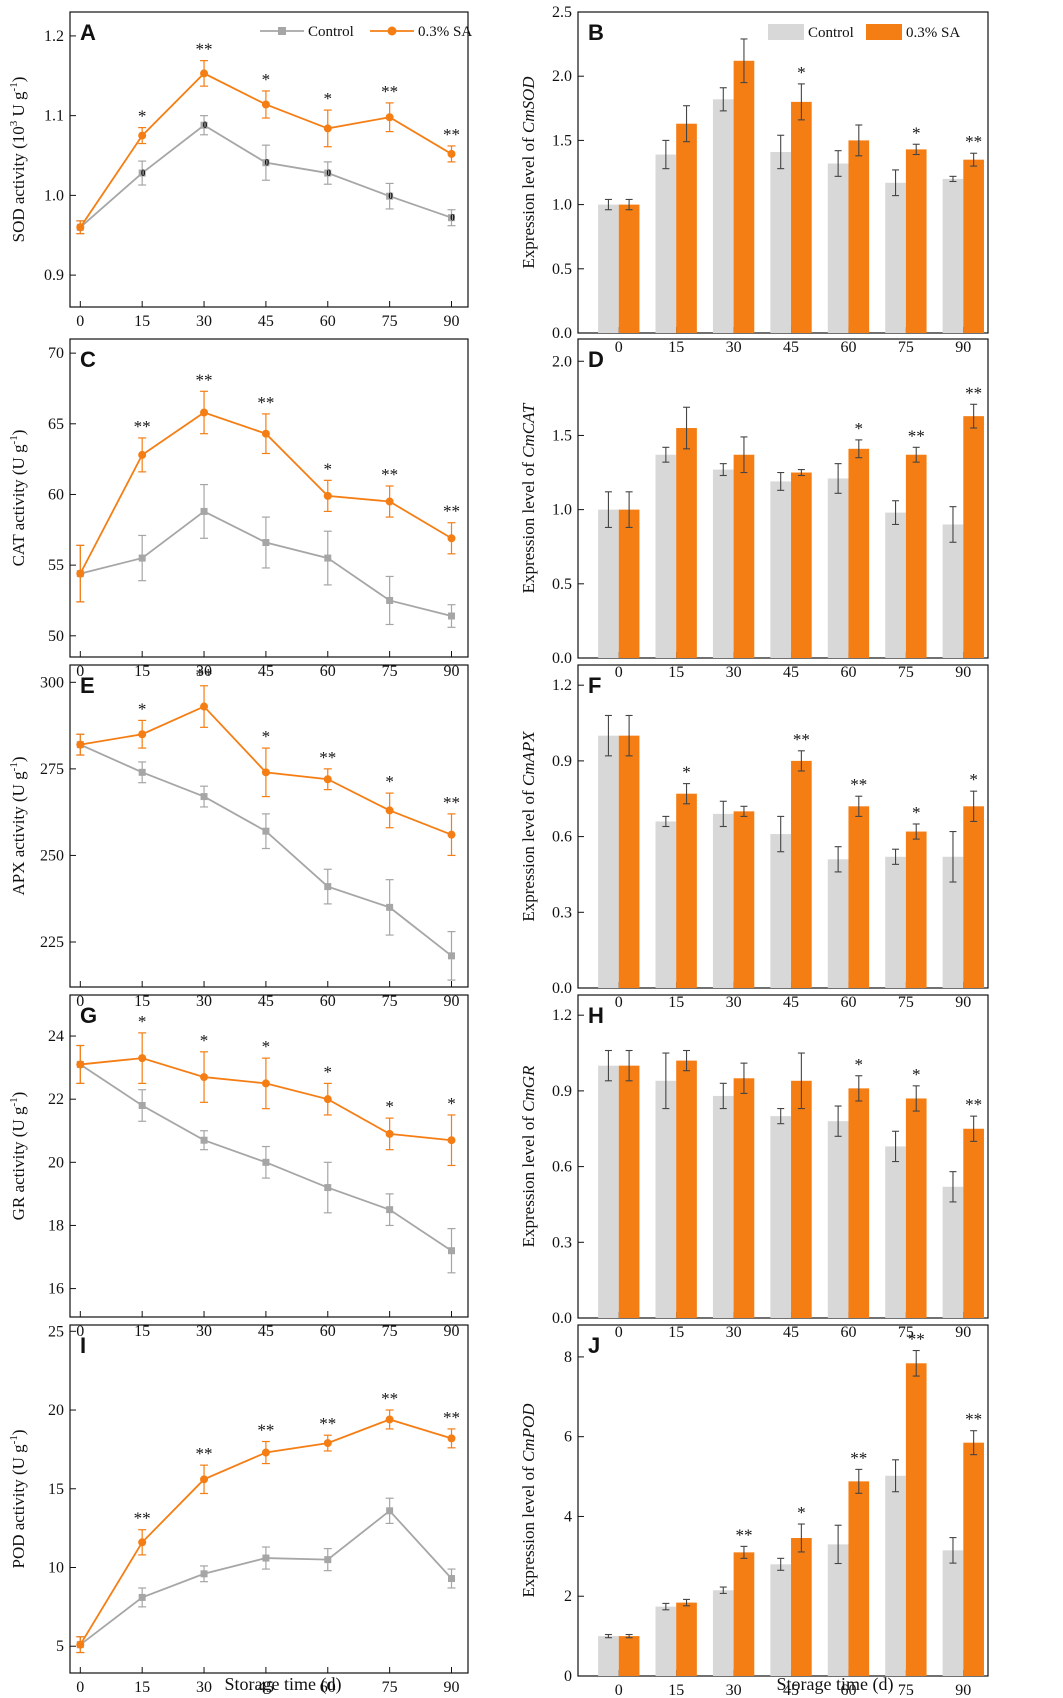  Describe the element at coordinates (56, 1567) in the screenshot. I see `y-tick-label: 10` at that location.